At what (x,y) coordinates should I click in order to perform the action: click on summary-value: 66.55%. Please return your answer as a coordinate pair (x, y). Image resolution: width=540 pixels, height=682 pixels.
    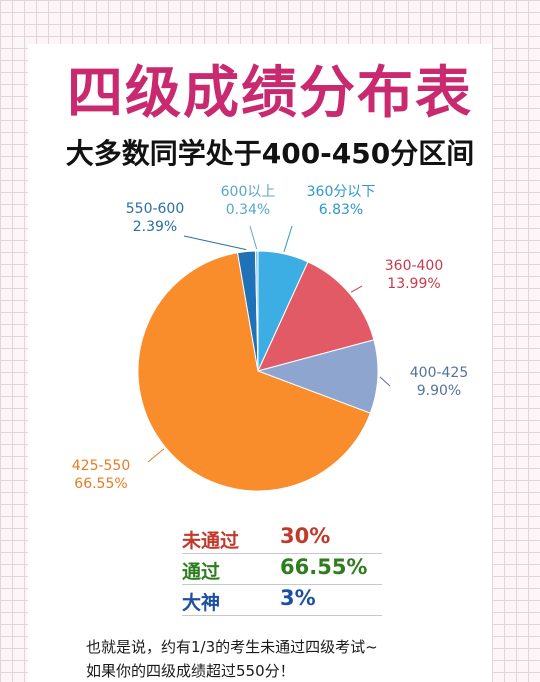
    Looking at the image, I should click on (324, 567).